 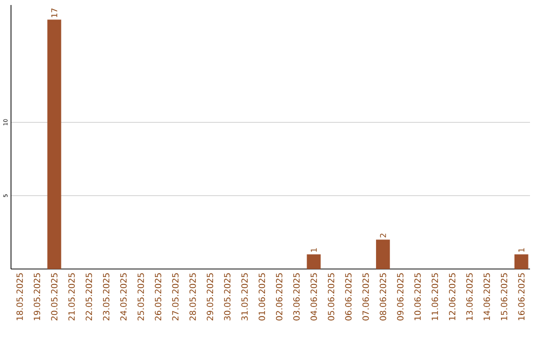 I want to click on x-tick-label: 27.05.2025, so click(x=175, y=296).